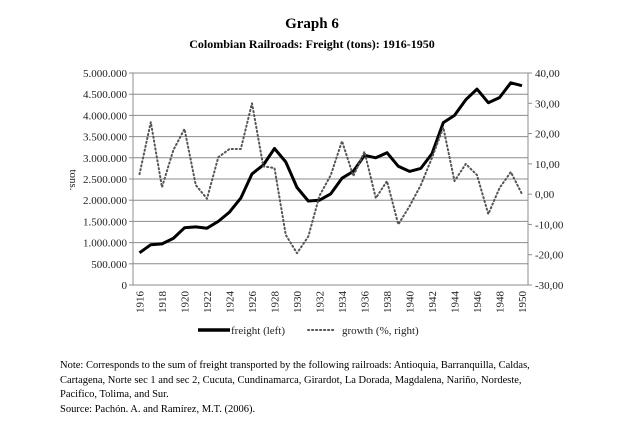 This screenshot has height=436, width=624. I want to click on left-tick-label: 3.000.000, so click(105, 159).